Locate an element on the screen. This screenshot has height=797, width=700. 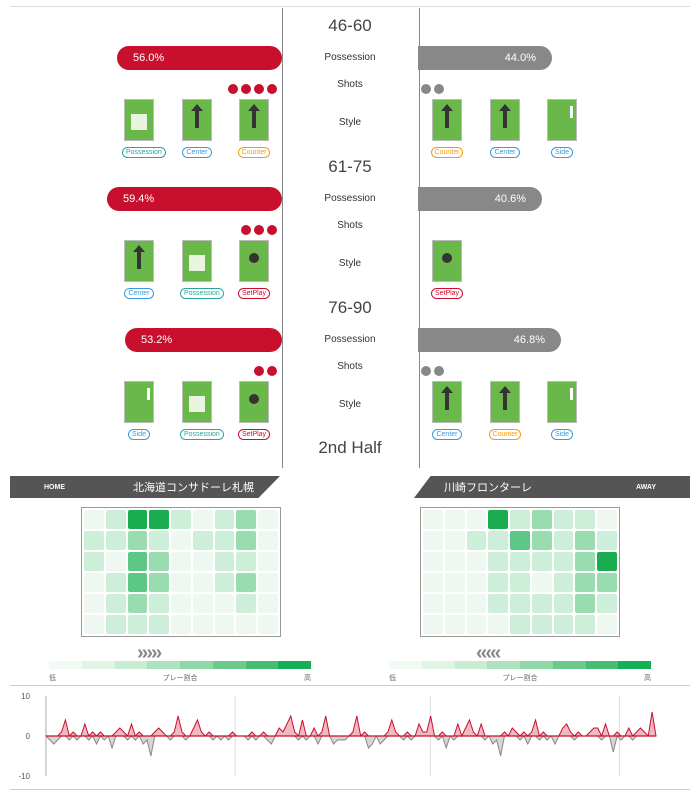
possession-row-label: Possession is located at coordinates (350, 339).